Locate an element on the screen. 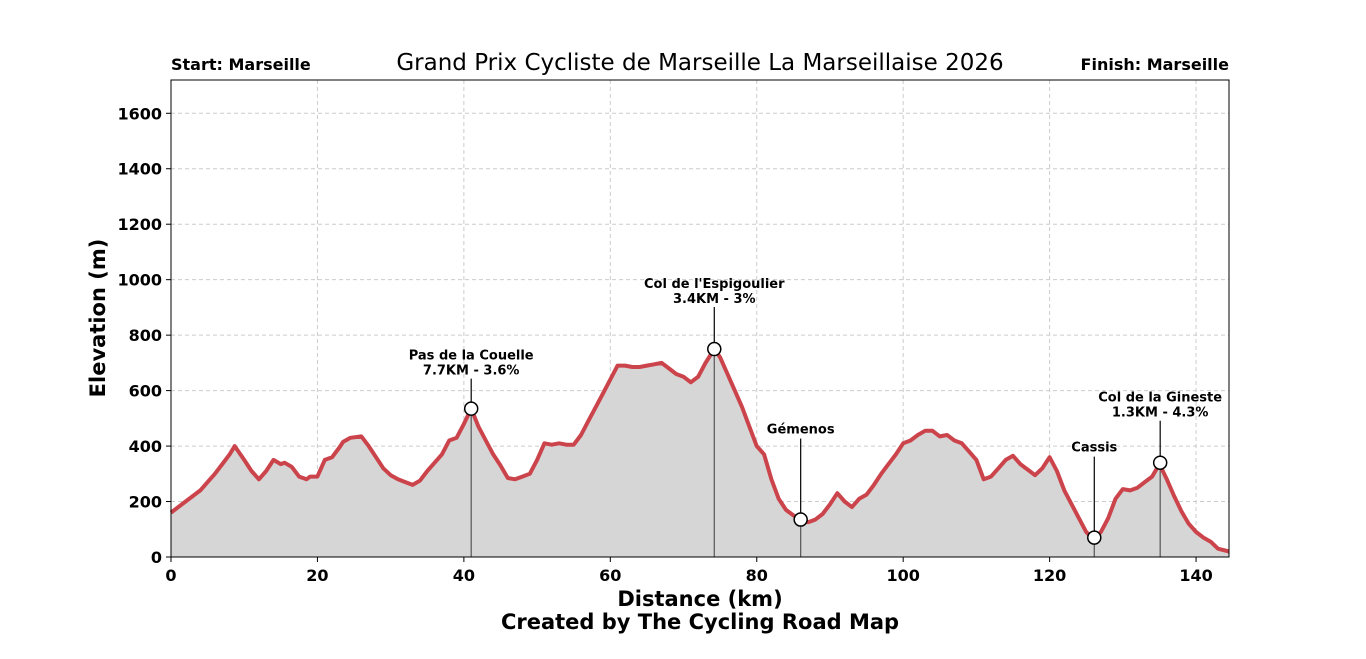 Image resolution: width=1366 pixels, height=659 pixels. annotation-name: Col de la Gineste is located at coordinates (1160, 398).